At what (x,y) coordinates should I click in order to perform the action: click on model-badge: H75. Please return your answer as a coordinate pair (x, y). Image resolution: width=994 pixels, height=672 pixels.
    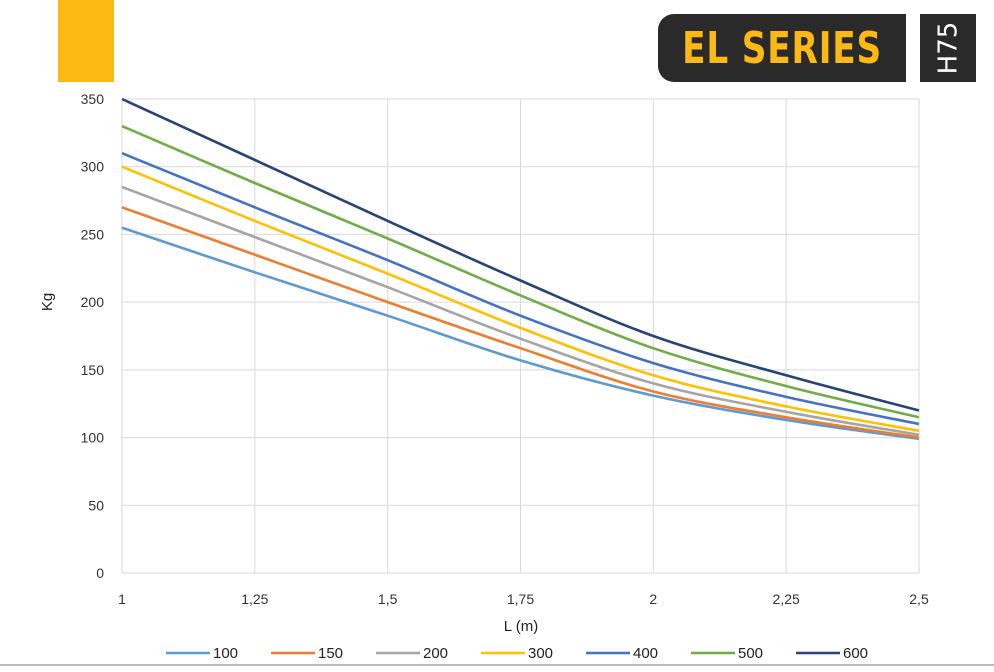
    Looking at the image, I should click on (948, 48).